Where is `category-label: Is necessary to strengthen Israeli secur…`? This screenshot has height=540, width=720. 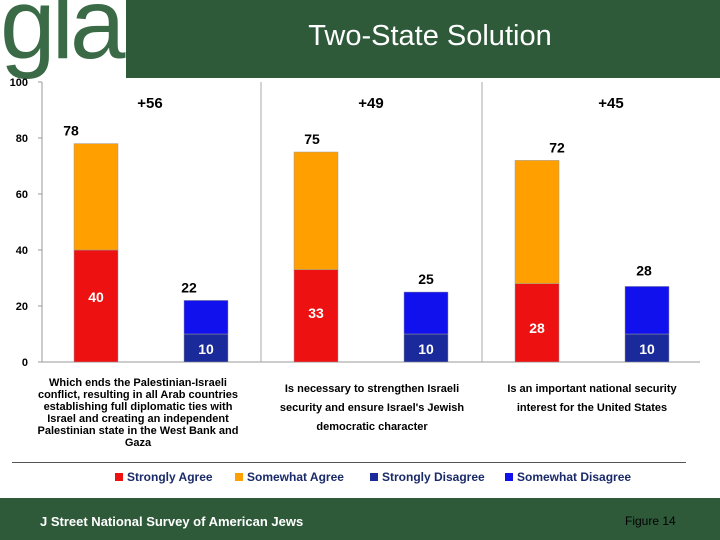
category-label: Is necessary to strengthen Israeli secur… is located at coordinates (372, 408).